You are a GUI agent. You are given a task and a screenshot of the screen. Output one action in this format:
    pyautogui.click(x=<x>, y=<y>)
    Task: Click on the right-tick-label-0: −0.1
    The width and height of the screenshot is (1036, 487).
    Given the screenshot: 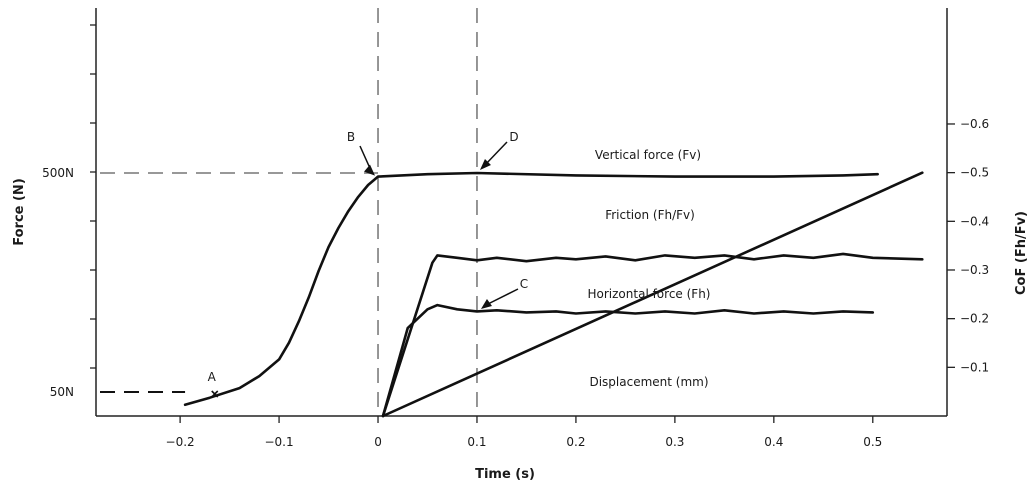 What is the action you would take?
    pyautogui.click(x=974, y=367)
    